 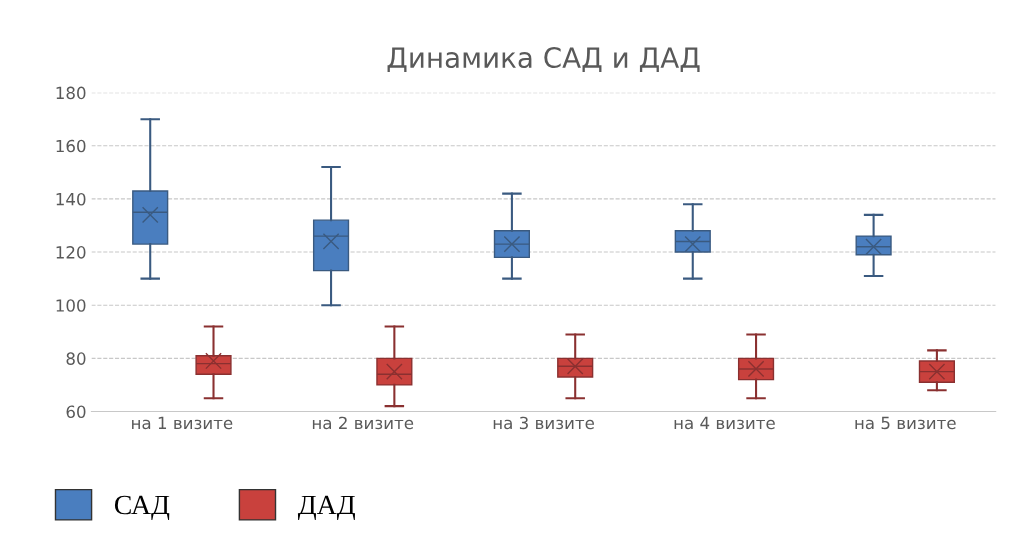 What do you see at coordinates (71, 252) in the screenshot?
I see `y-tick-label: 120` at bounding box center [71, 252].